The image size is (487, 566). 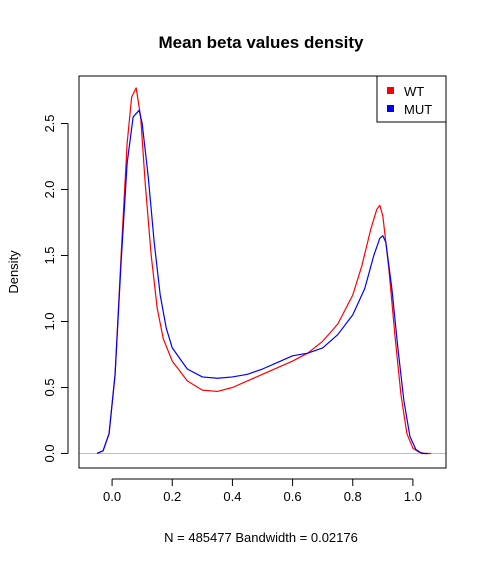 I want to click on y-tick-label: 2.5, so click(x=49, y=123).